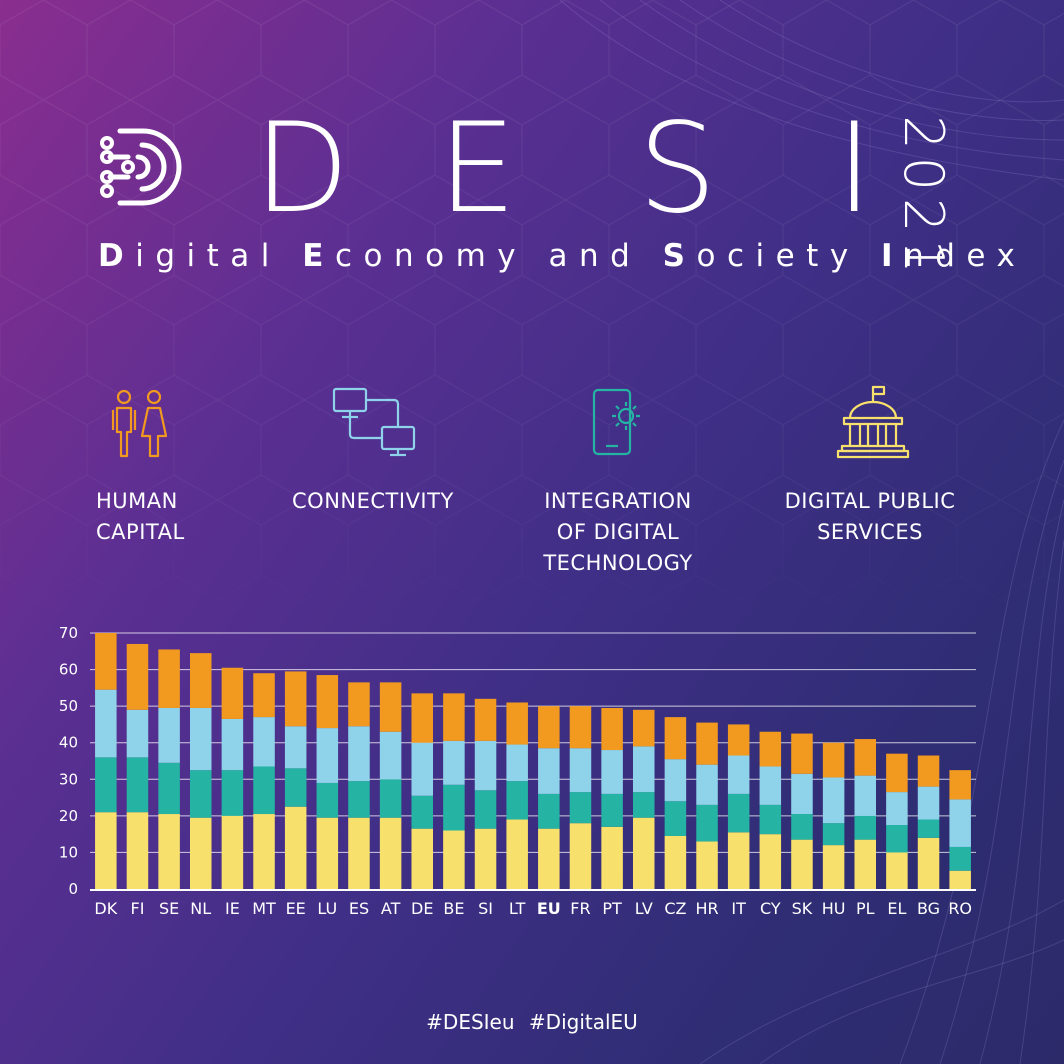  What do you see at coordinates (477, 169) in the screenshot?
I see `logo-letter-e: E` at bounding box center [477, 169].